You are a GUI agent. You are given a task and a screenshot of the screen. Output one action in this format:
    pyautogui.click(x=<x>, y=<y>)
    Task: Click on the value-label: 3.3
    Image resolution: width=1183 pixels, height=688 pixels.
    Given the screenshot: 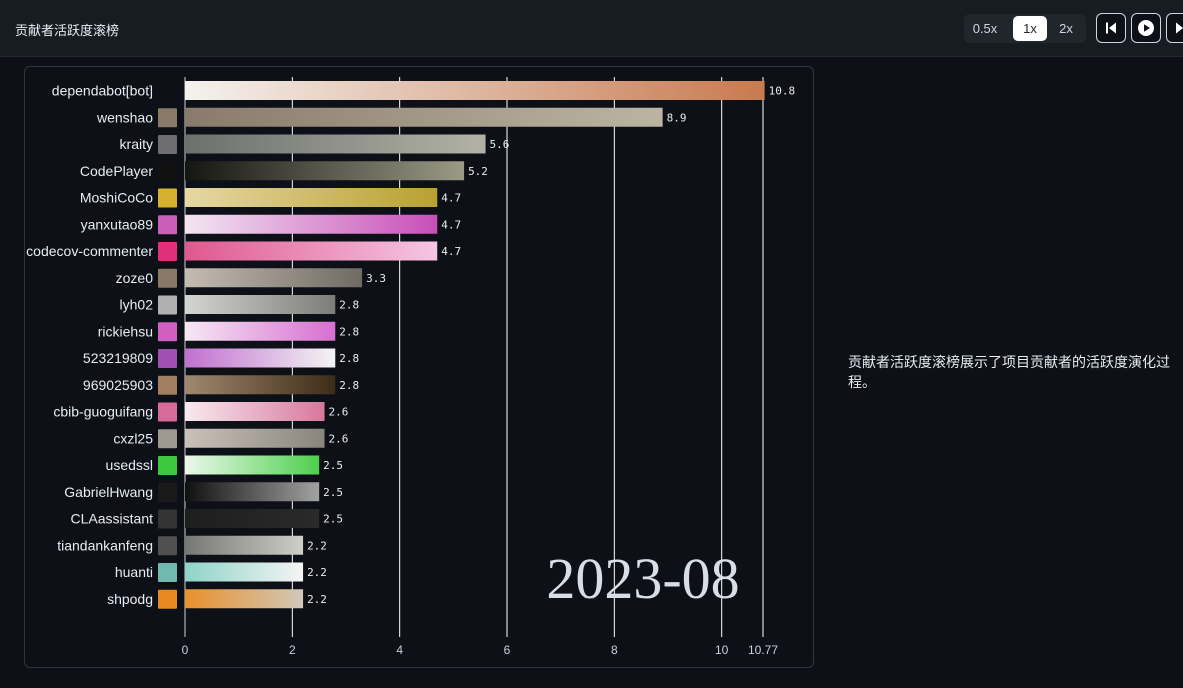 What is the action you would take?
    pyautogui.click(x=376, y=278)
    